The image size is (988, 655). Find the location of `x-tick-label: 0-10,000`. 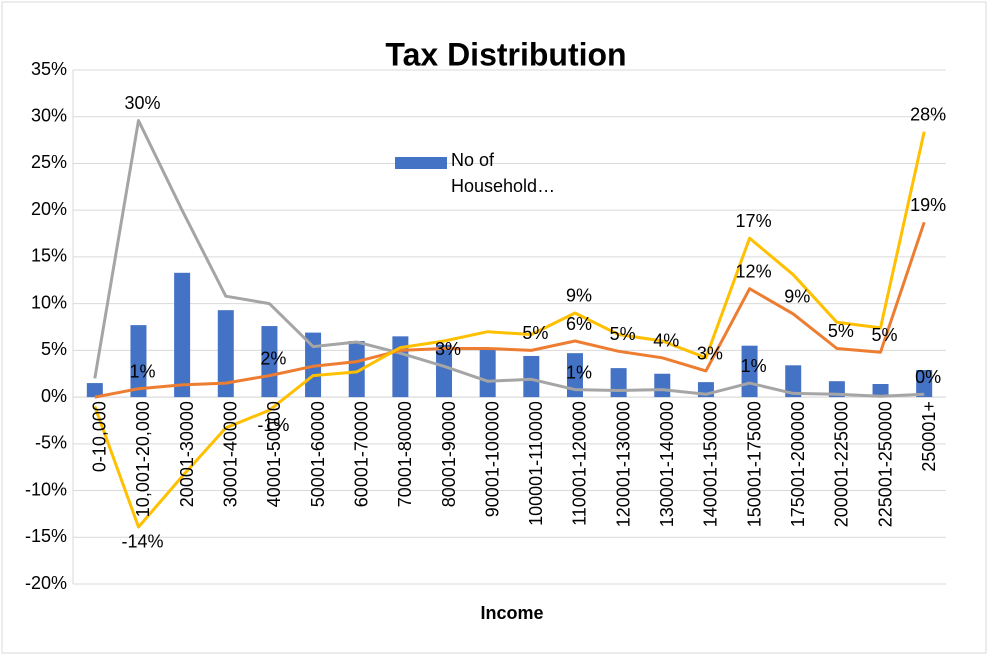

x-tick-label: 0-10,000 is located at coordinates (100, 436).